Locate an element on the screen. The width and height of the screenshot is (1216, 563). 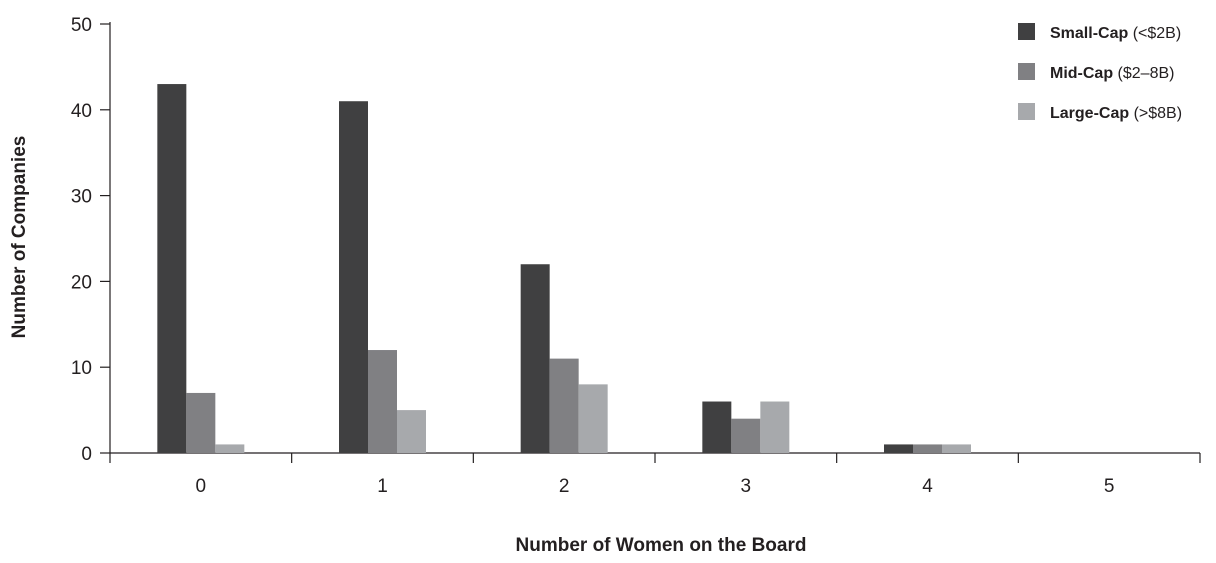
legend-series-suffix: (<$2B) is located at coordinates (1154, 33).